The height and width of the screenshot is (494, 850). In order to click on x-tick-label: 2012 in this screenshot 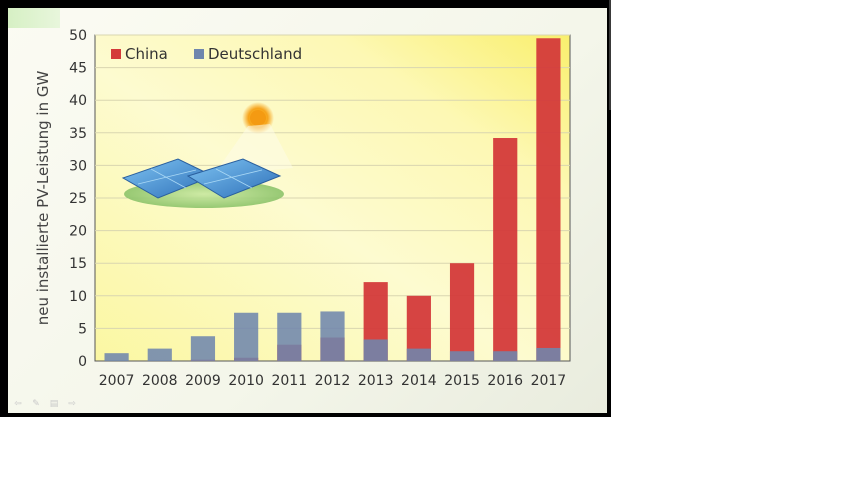, I will do `click(333, 381)`.